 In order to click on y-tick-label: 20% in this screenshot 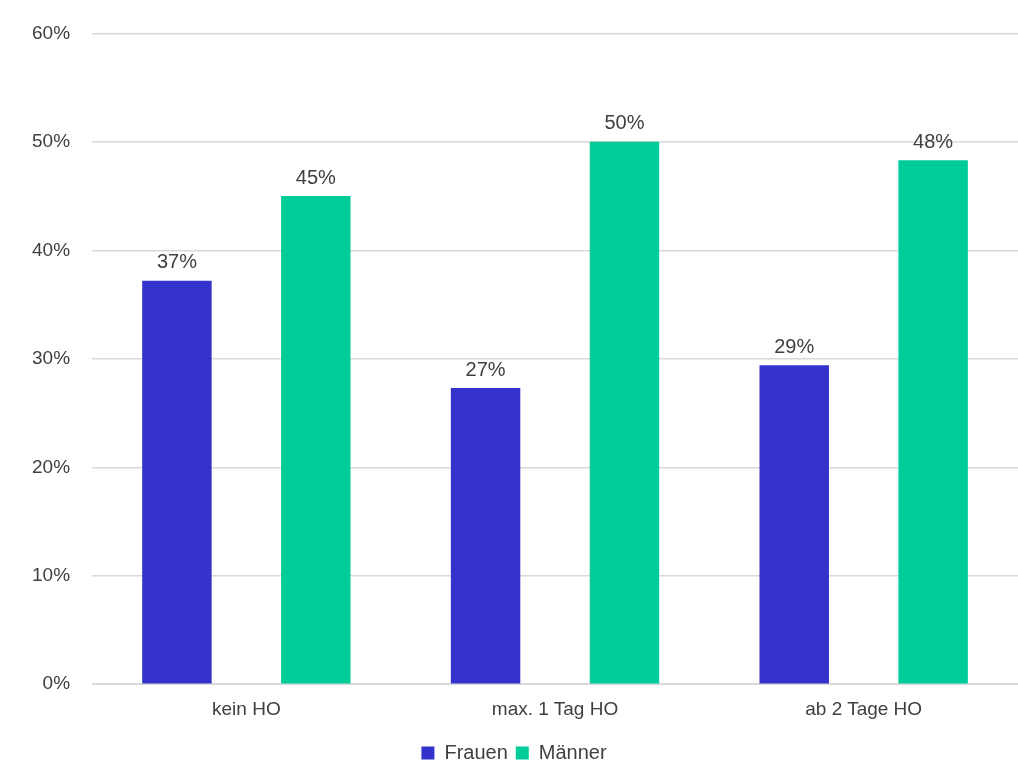, I will do `click(51, 466)`.